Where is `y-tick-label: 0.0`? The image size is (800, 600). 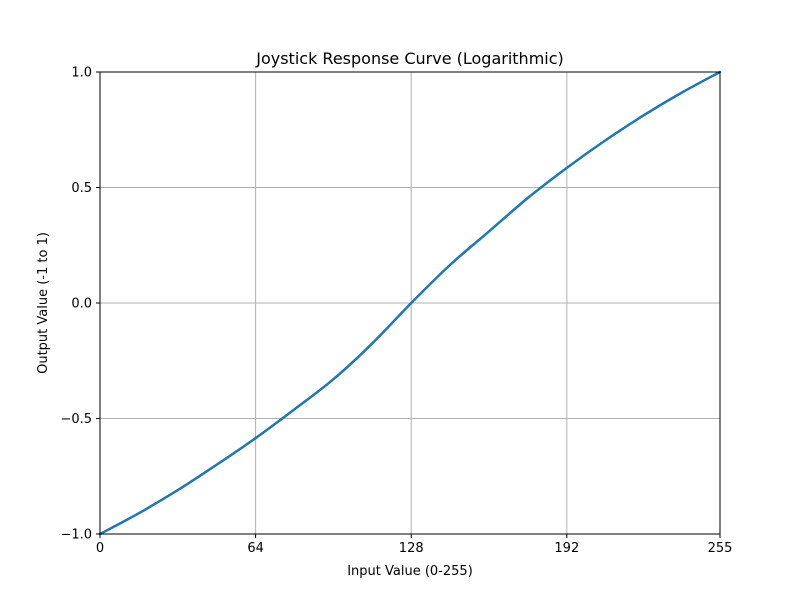
y-tick-label: 0.0 is located at coordinates (81, 304).